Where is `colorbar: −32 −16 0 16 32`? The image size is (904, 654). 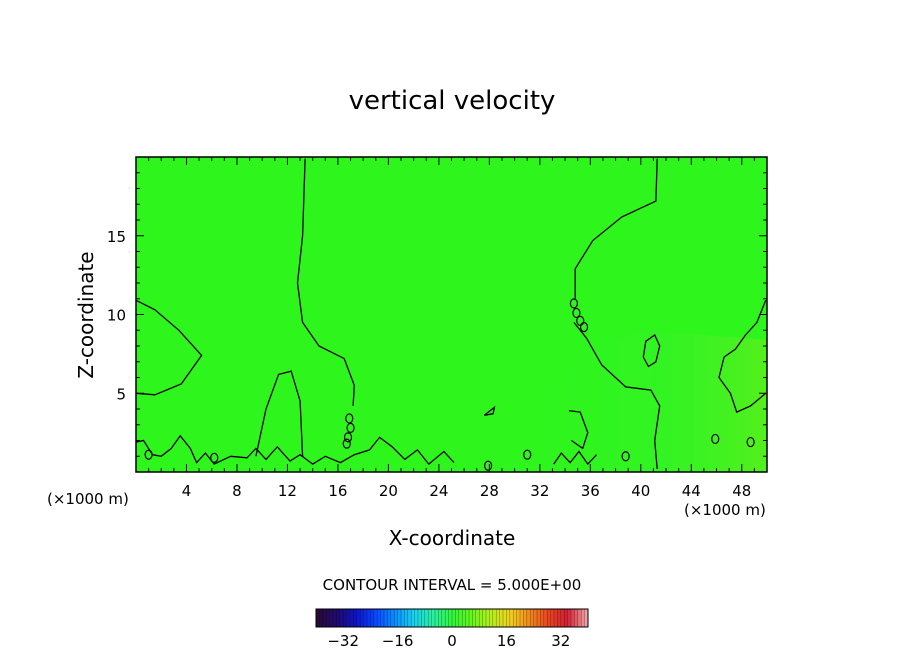
colorbar: −32 −16 0 16 32 is located at coordinates (452, 629).